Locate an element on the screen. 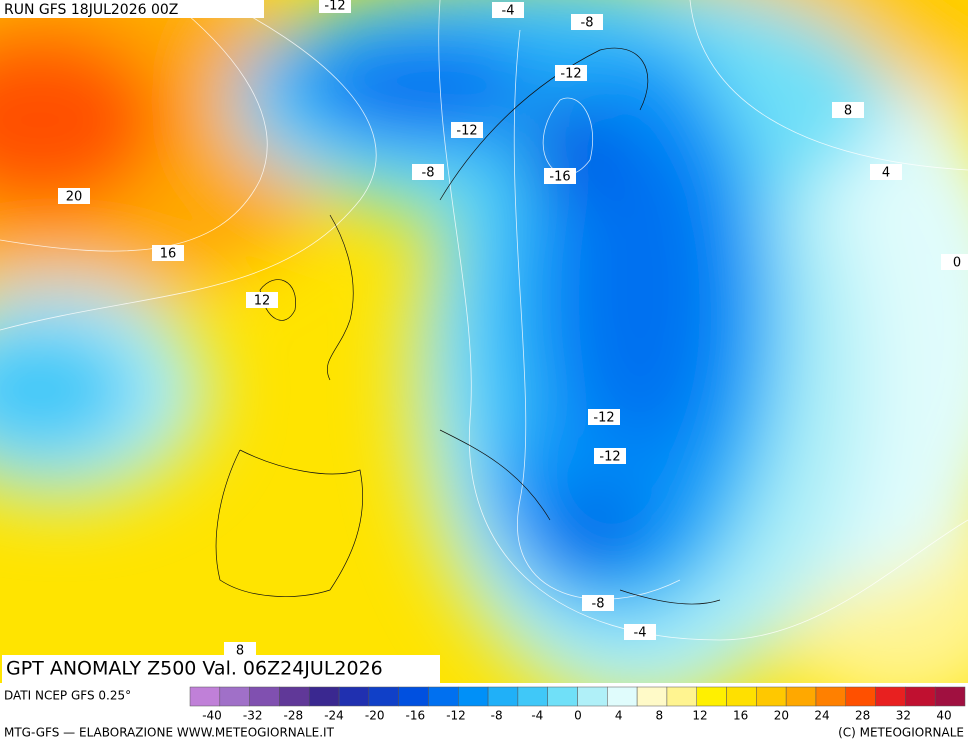 Image resolution: width=968 pixels, height=749 pixels. colorbar-label: 24 is located at coordinates (821, 716).